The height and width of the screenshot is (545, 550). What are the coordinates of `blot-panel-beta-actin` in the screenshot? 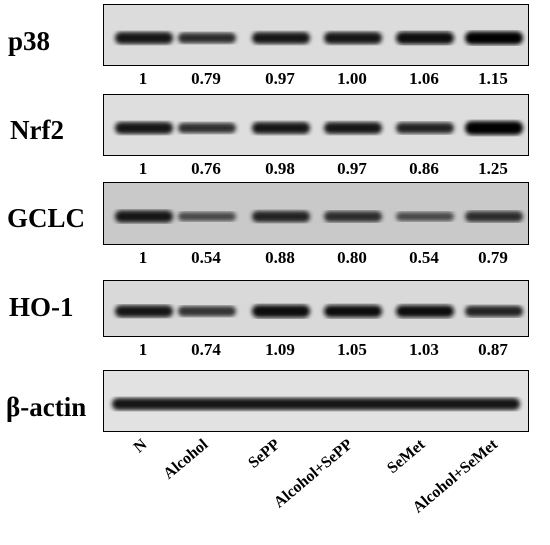 It's located at (316, 401).